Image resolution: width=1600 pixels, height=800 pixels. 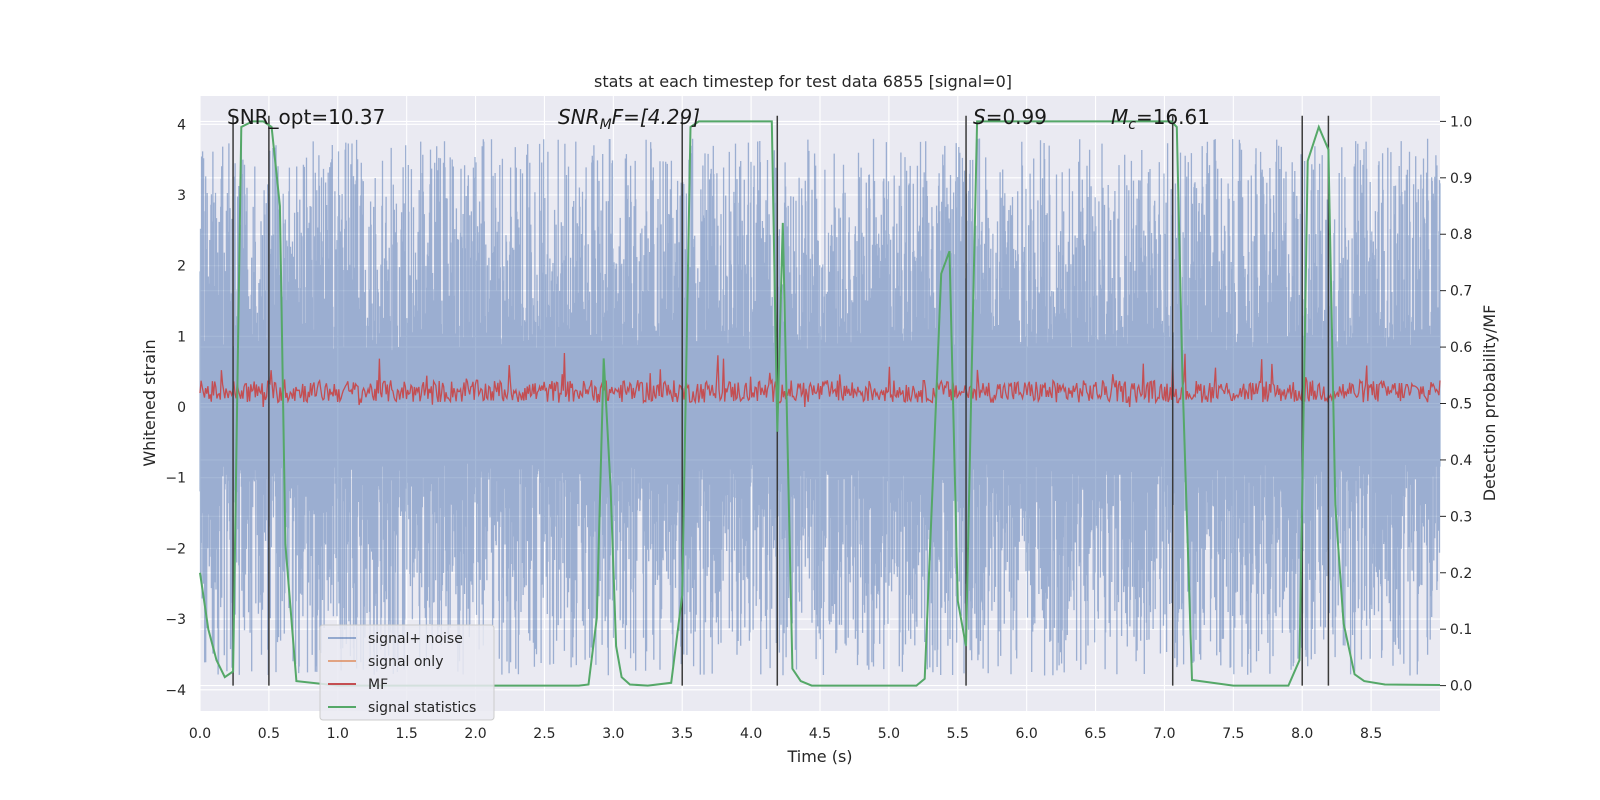 What do you see at coordinates (1461, 235) in the screenshot?
I see `y2-tick-label: 0.8` at bounding box center [1461, 235].